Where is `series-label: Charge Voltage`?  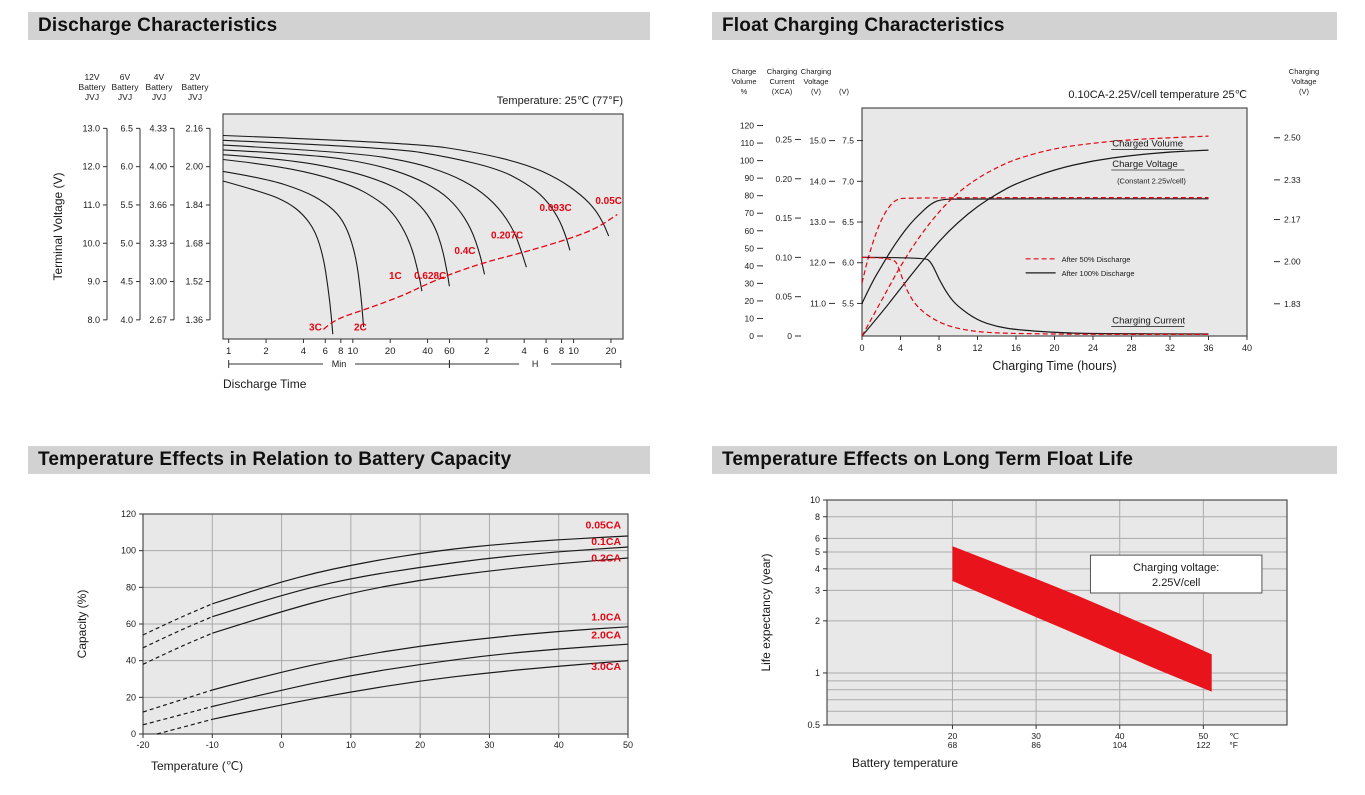
series-label: Charge Voltage is located at coordinates (1145, 164).